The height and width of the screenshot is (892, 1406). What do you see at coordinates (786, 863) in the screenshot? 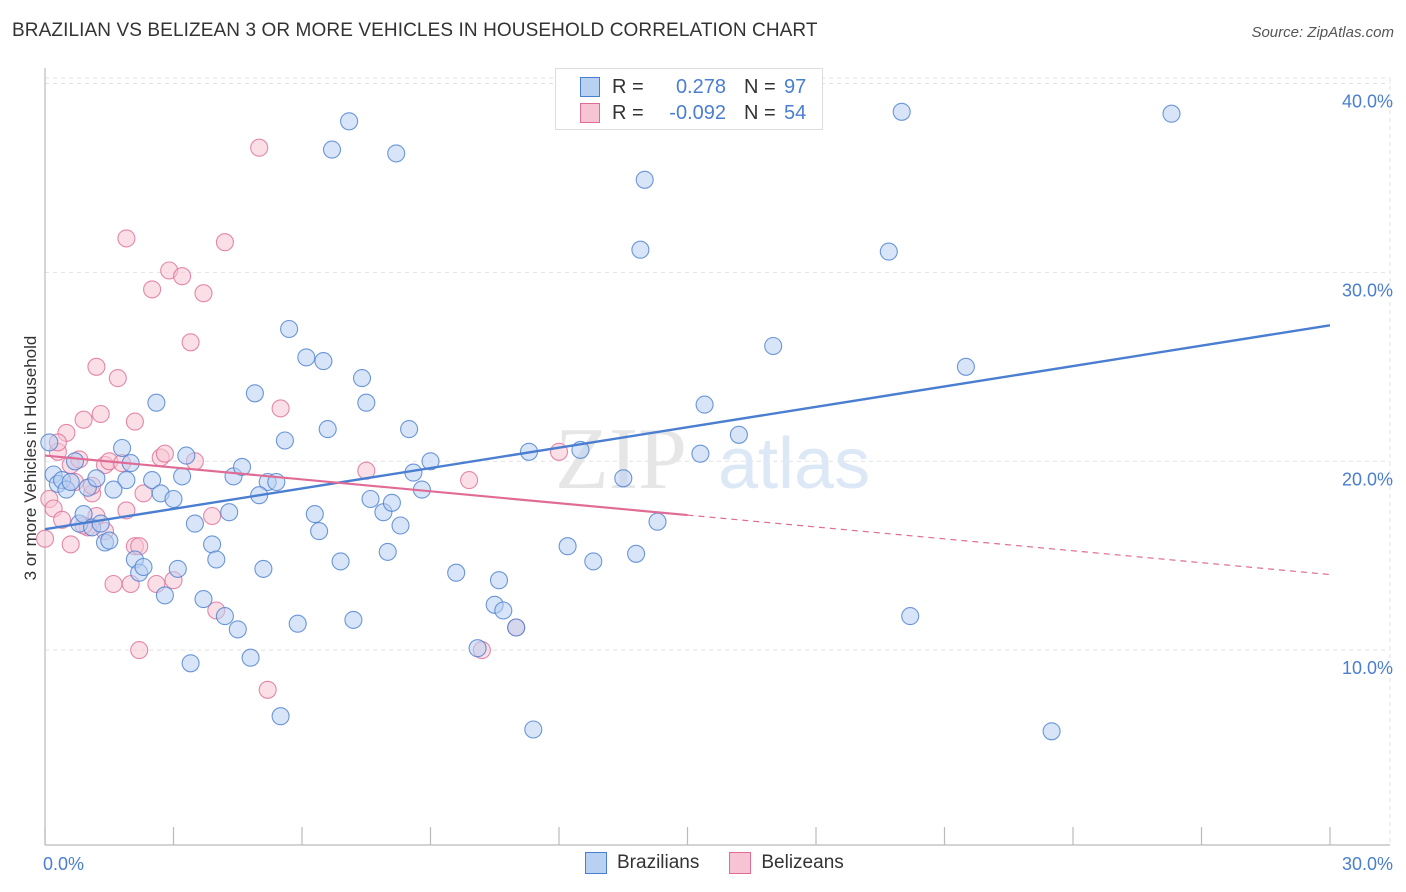
I see `legend-item-belizeans: Belizeans` at bounding box center [786, 863].